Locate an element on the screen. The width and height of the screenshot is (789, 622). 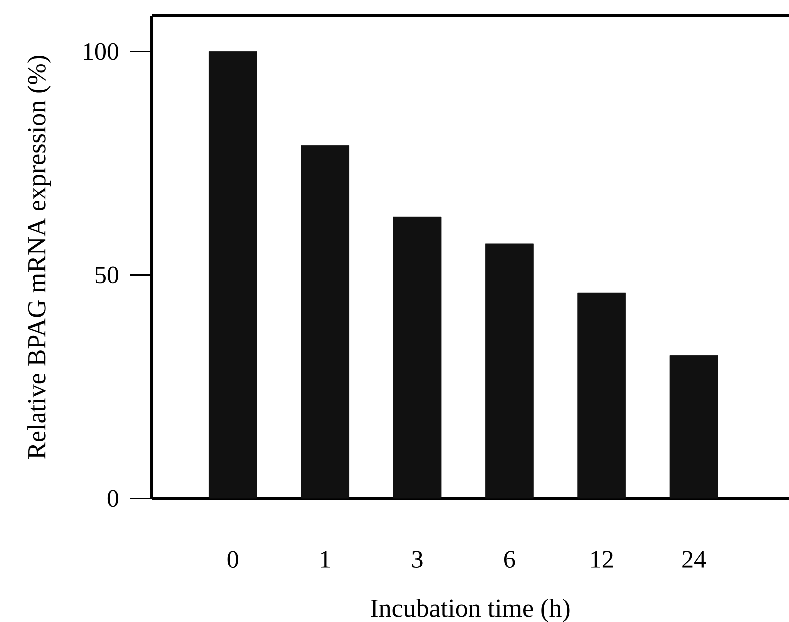
y-tick-label: 0 is located at coordinates (113, 499).